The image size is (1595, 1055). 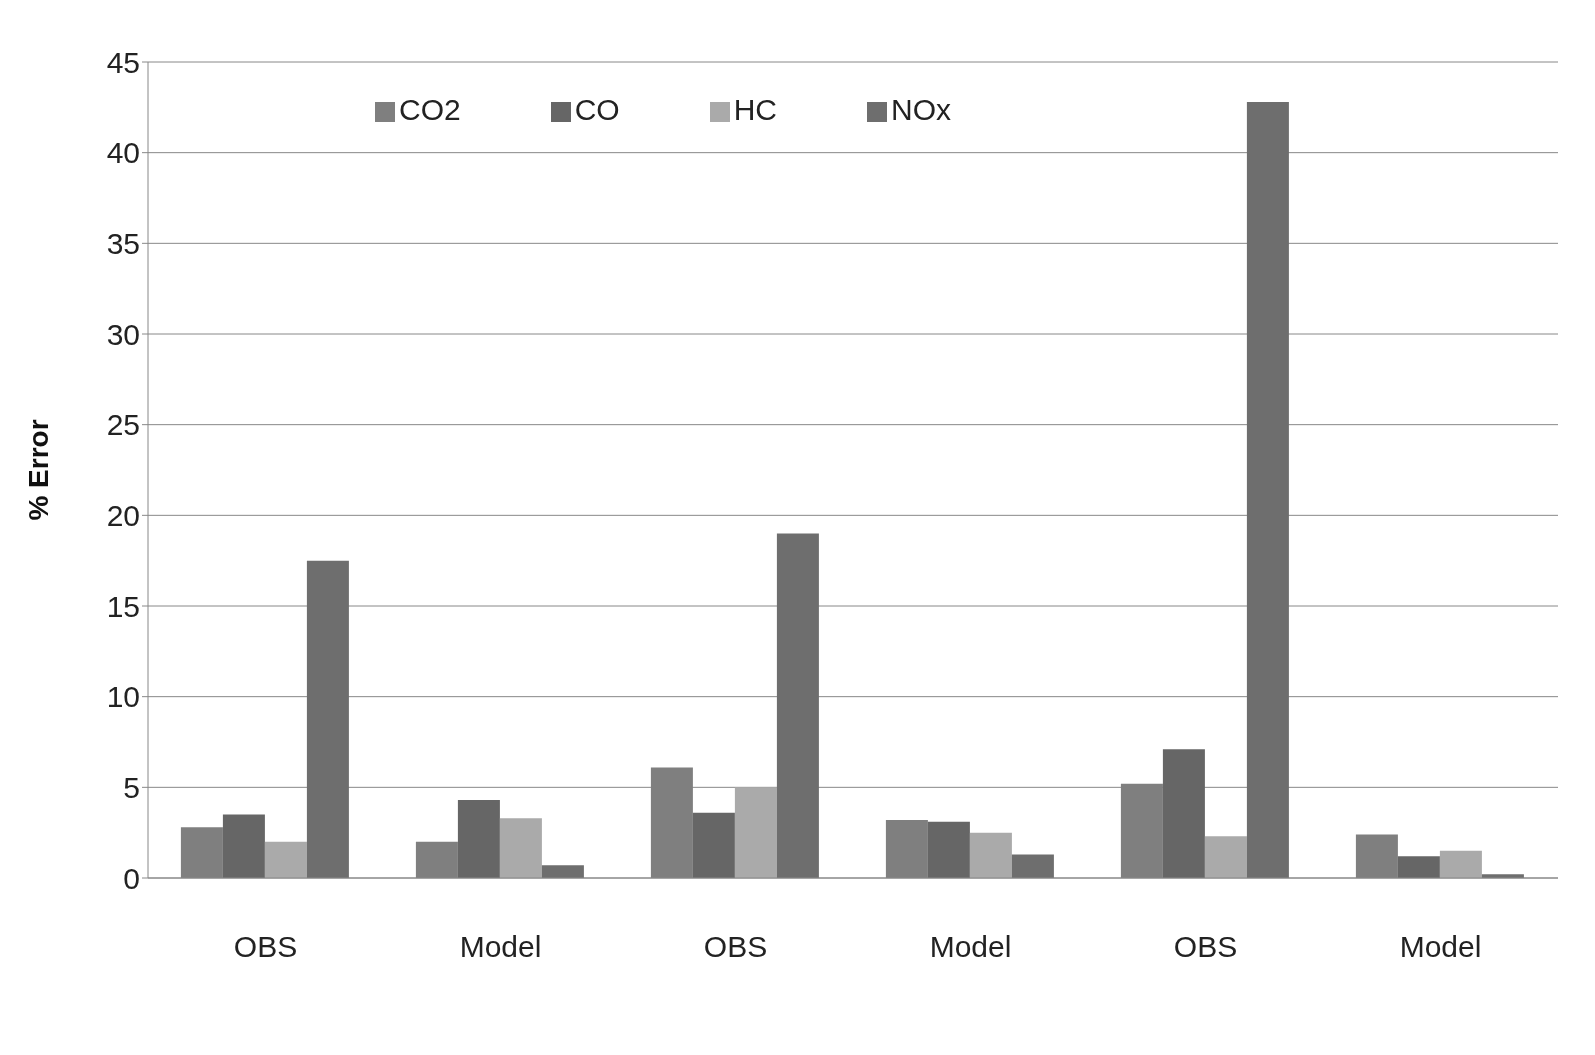 What do you see at coordinates (755, 109) in the screenshot?
I see `legend-label: HC` at bounding box center [755, 109].